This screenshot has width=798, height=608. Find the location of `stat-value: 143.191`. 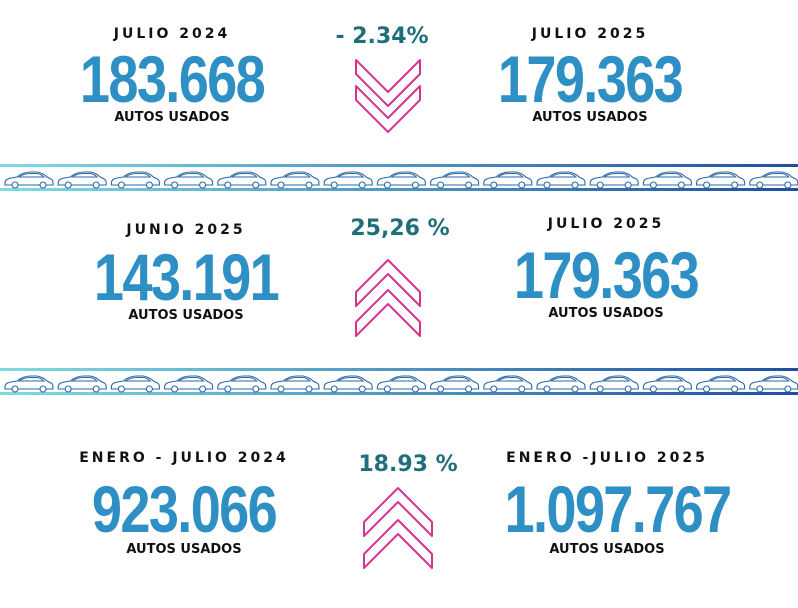

stat-value: 143.191 is located at coordinates (186, 277).